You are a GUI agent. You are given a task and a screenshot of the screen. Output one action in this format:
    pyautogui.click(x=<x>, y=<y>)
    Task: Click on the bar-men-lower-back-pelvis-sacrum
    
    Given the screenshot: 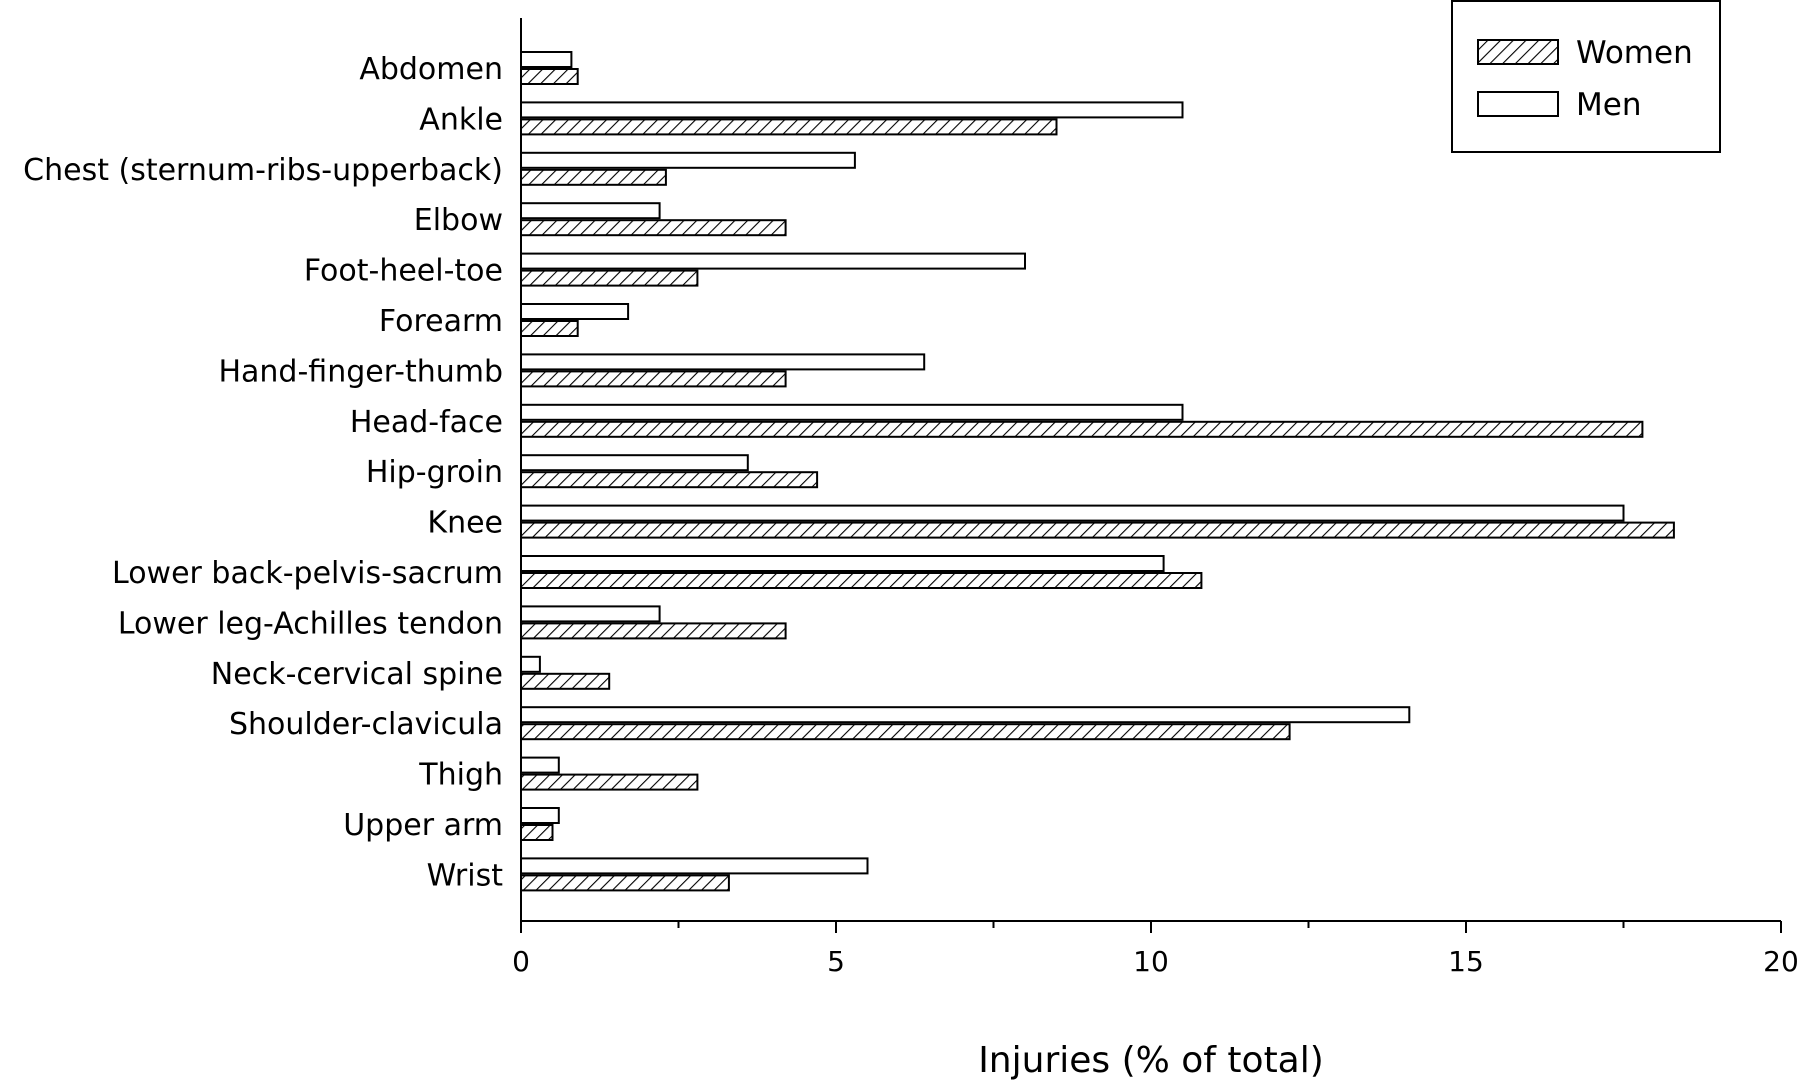 What is the action you would take?
    pyautogui.click(x=842, y=563)
    